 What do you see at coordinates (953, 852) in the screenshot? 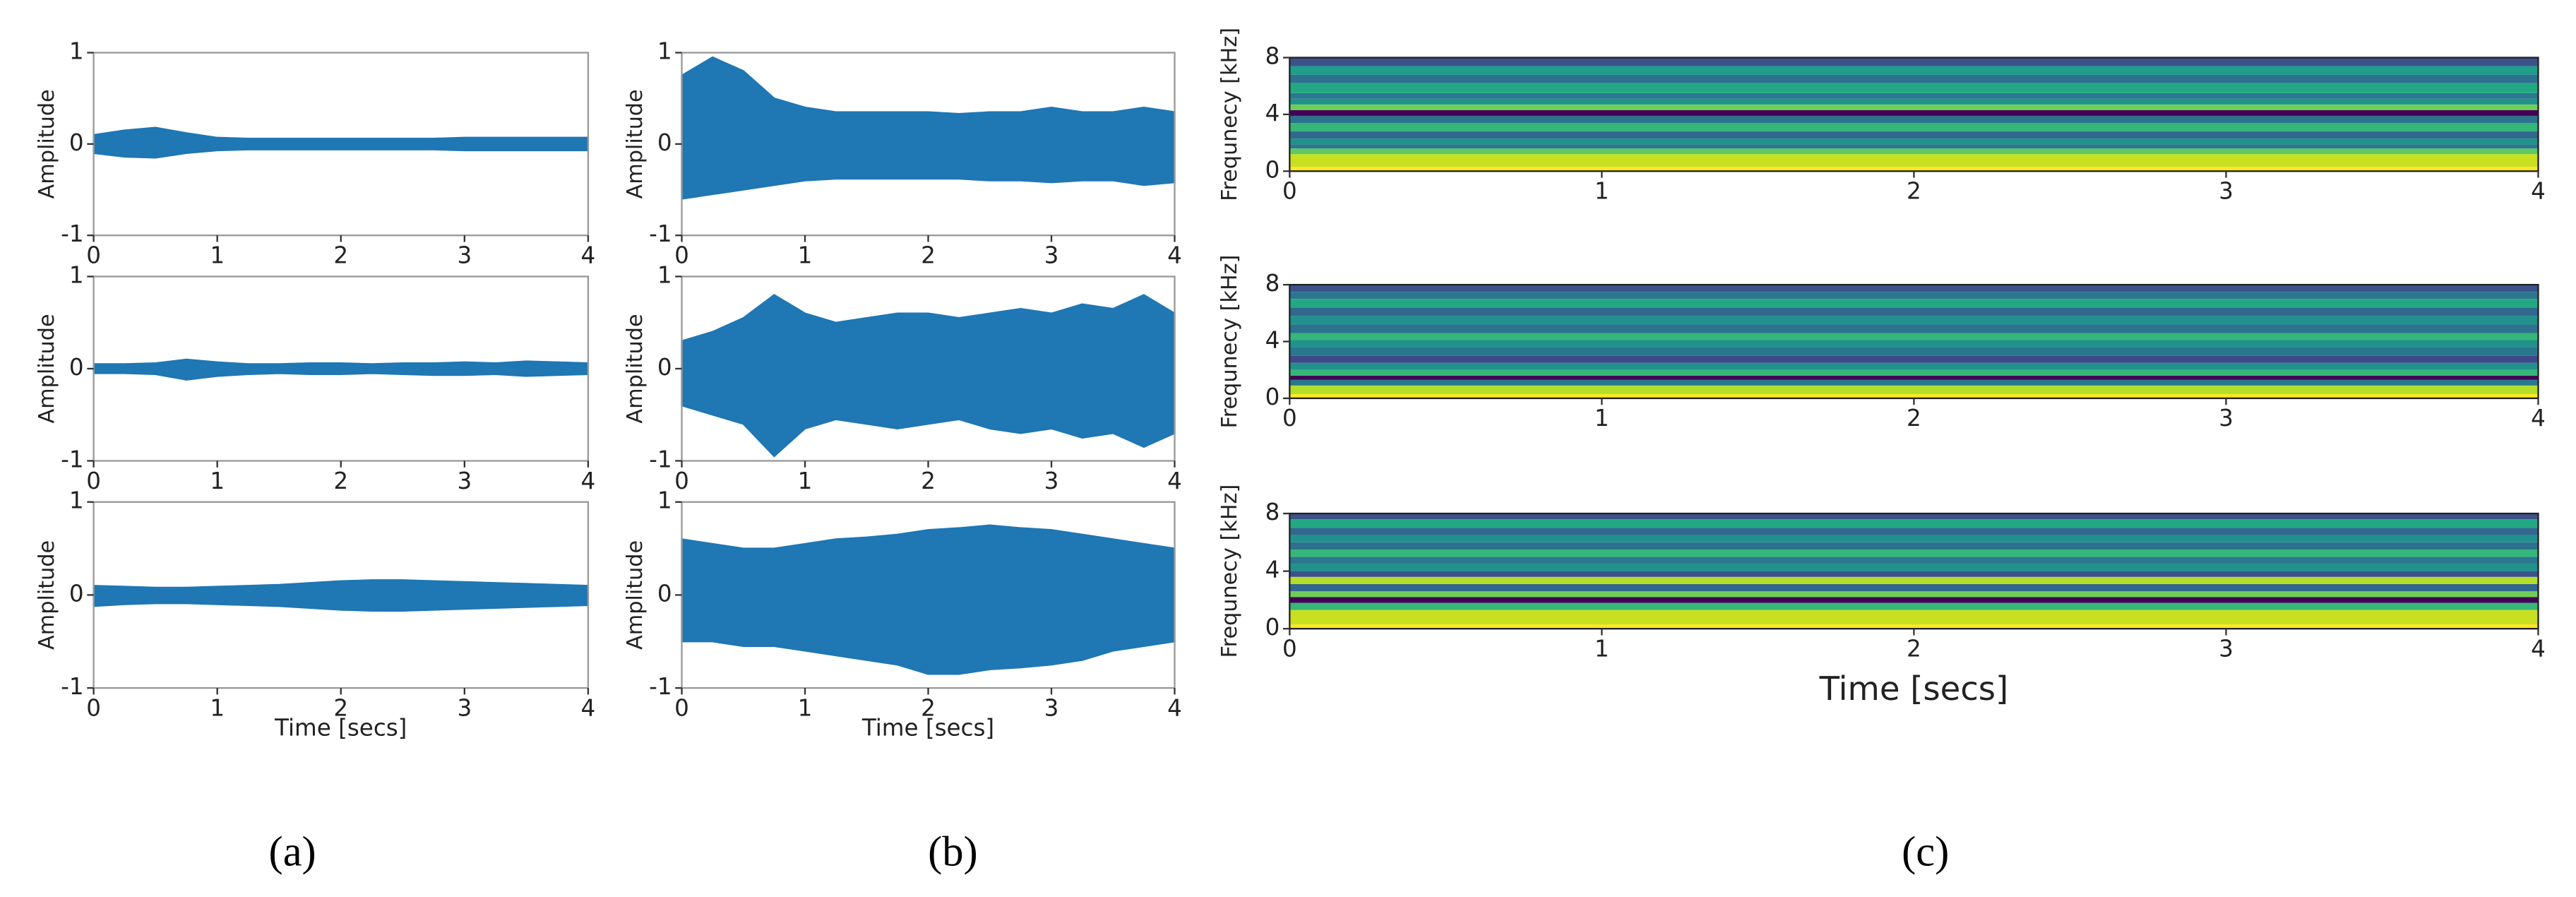
I see `panel-label: (b)` at bounding box center [953, 852].